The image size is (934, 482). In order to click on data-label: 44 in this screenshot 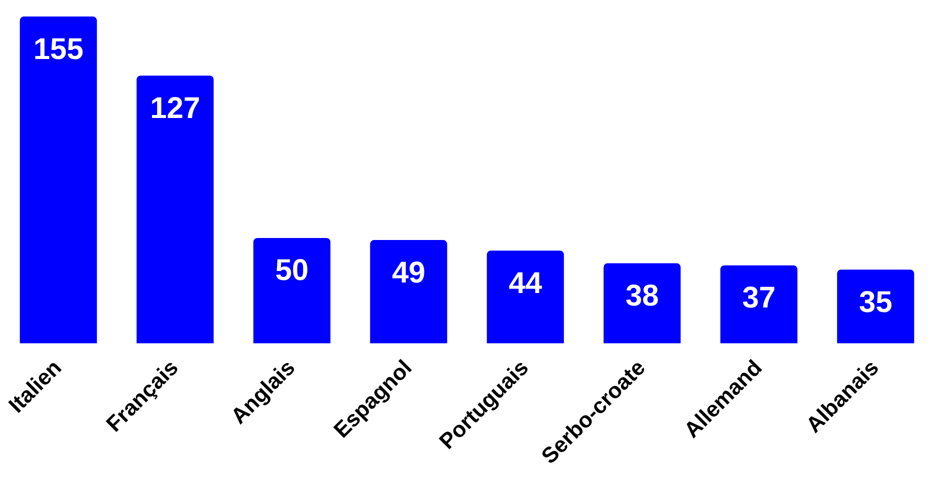, I will do `click(525, 283)`.